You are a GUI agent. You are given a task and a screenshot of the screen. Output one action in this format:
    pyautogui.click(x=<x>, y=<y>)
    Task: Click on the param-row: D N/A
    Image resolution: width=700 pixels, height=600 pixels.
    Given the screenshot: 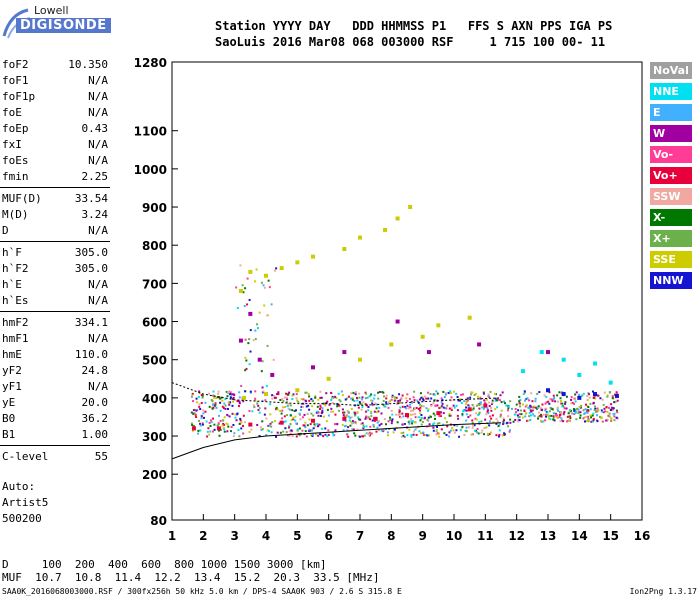 What is the action you would take?
    pyautogui.click(x=55, y=231)
    